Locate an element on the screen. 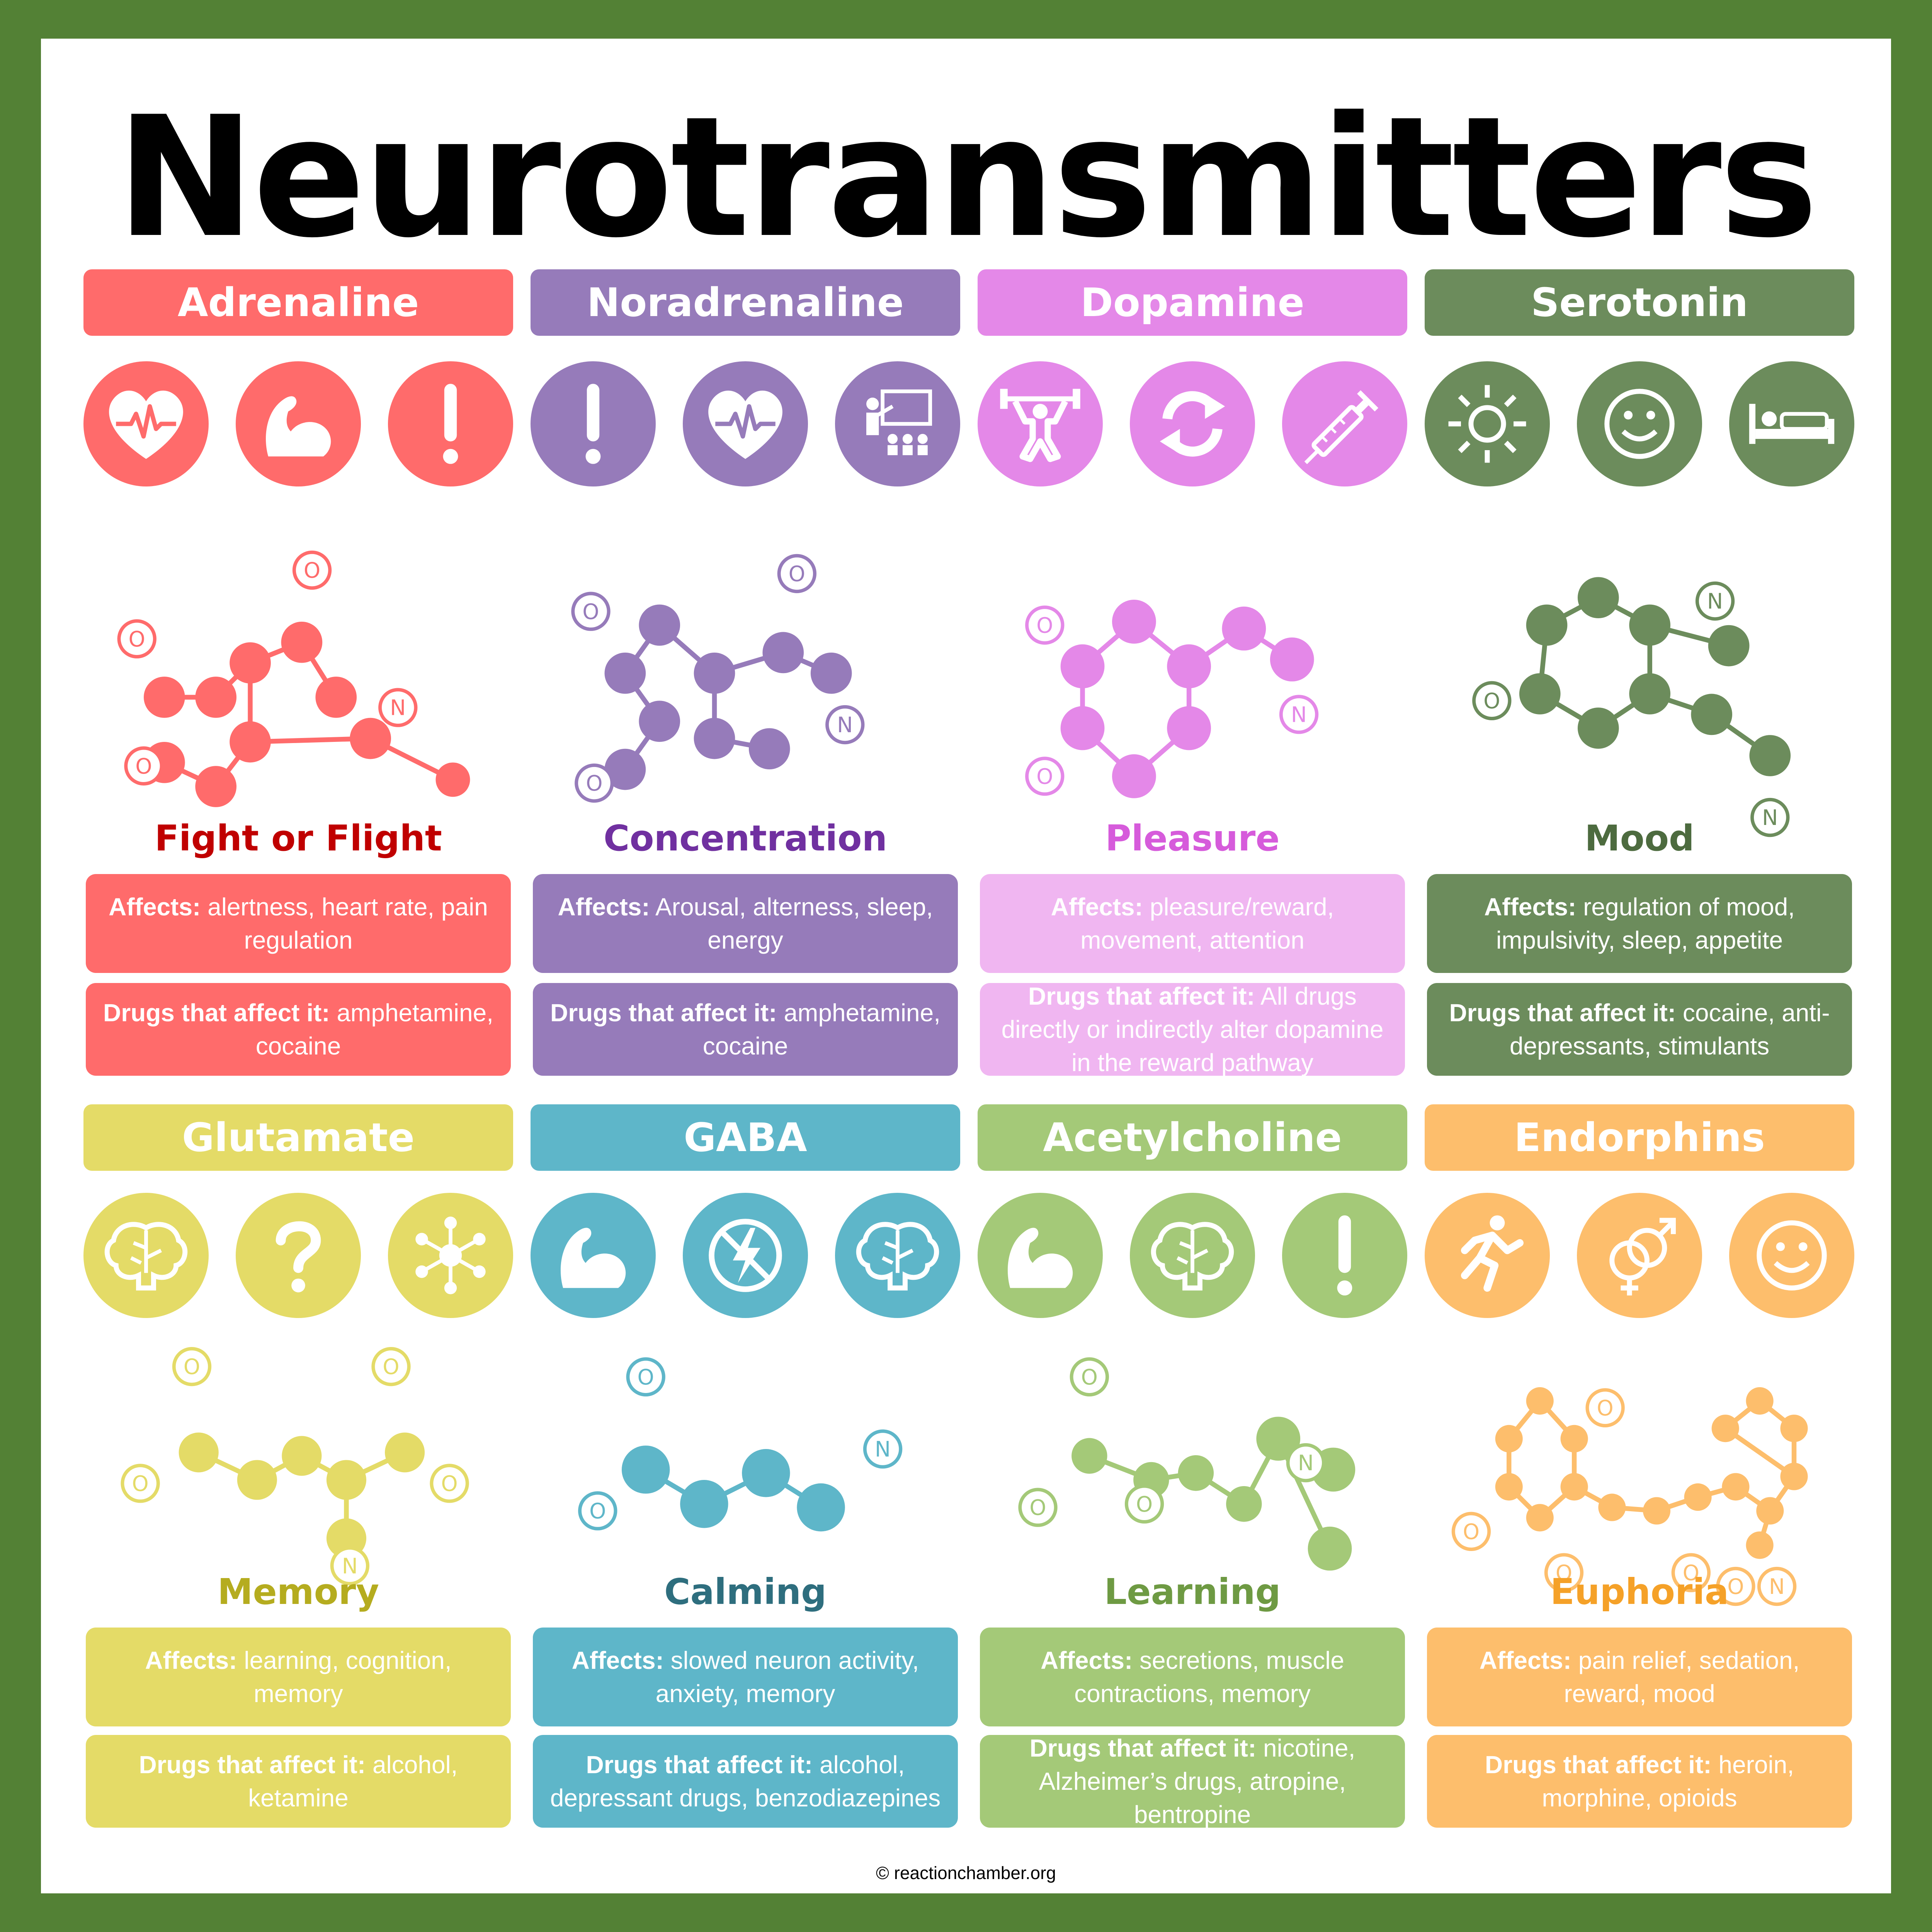  sun-icon is located at coordinates (1488, 424).